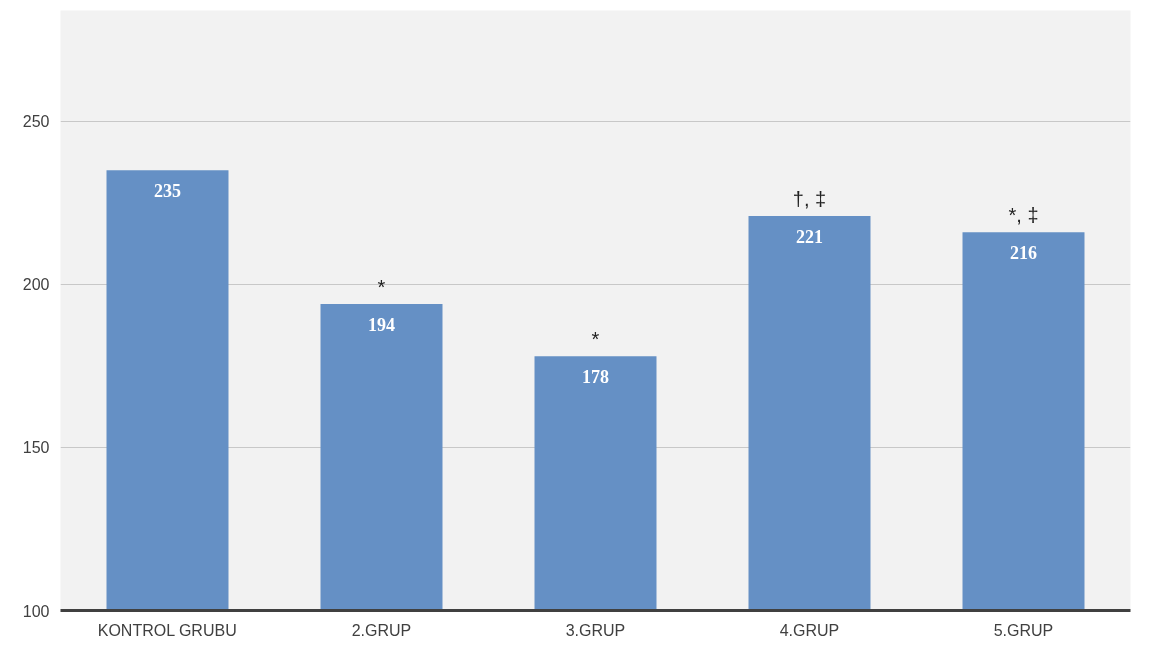 This screenshot has width=1153, height=663. I want to click on data-label: 221, so click(809, 236).